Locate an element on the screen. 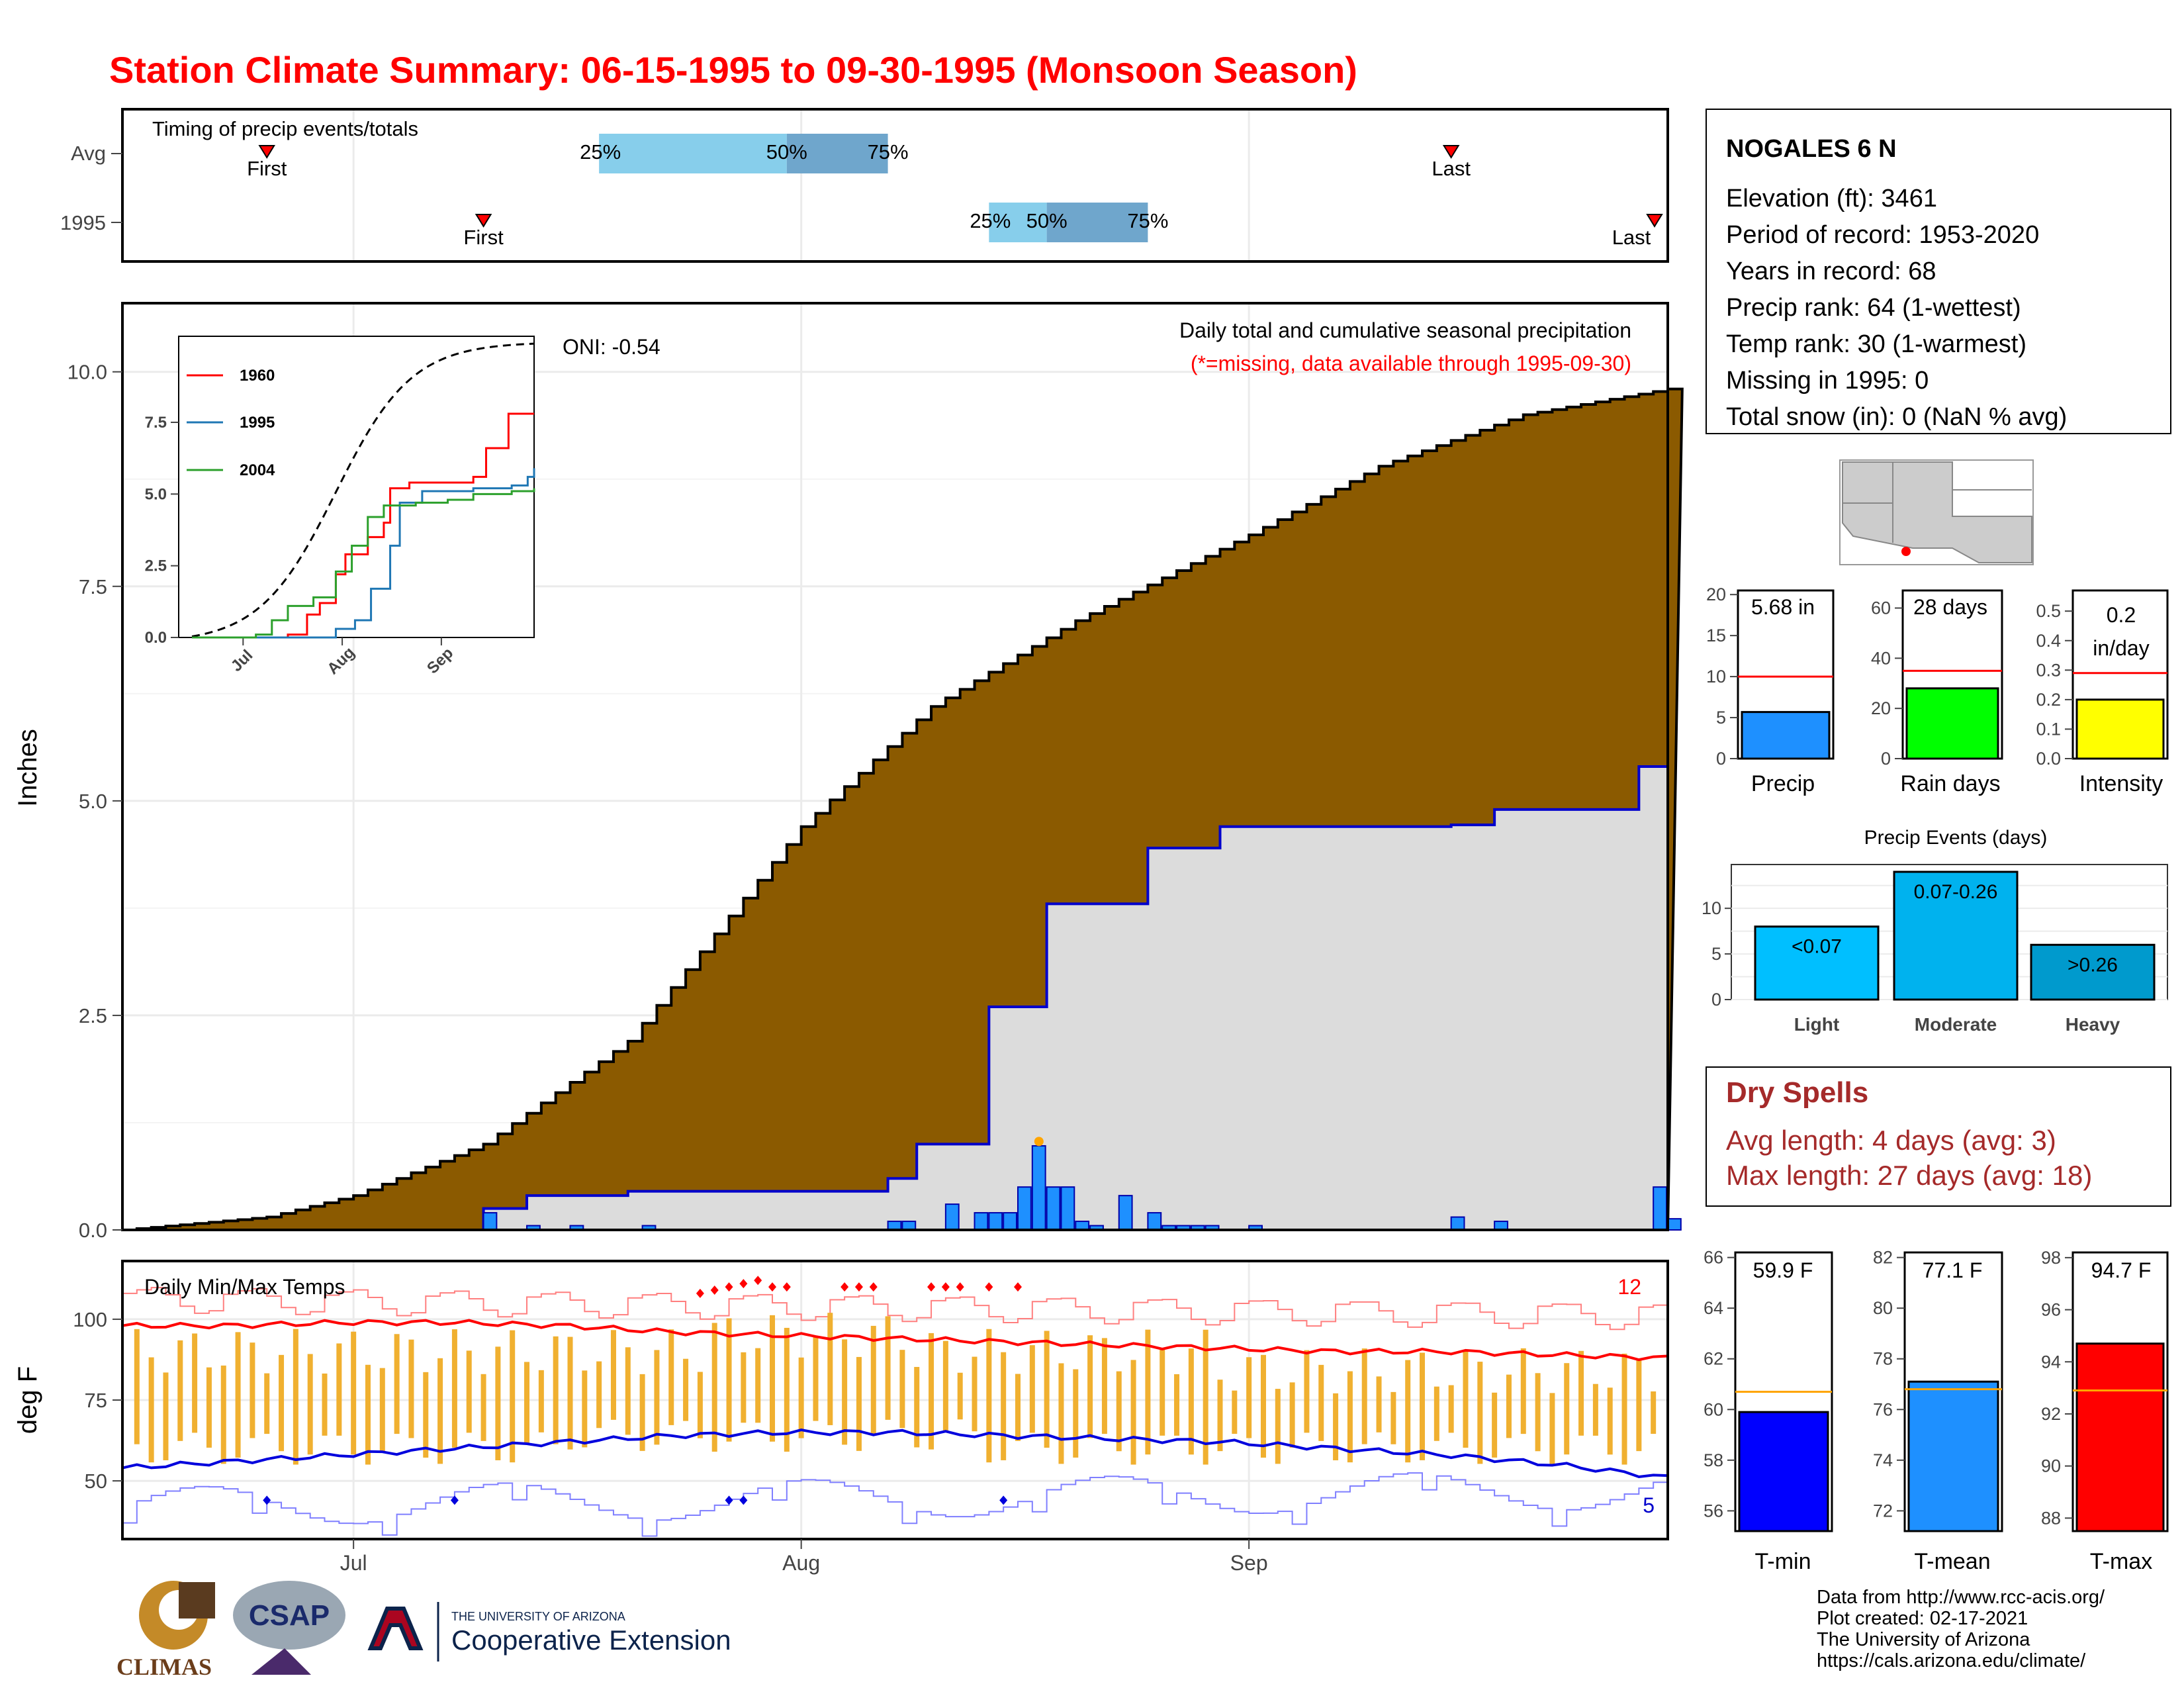 The image size is (2184, 1688). tmax-mini-tick-label: 90 is located at coordinates (2051, 1466).